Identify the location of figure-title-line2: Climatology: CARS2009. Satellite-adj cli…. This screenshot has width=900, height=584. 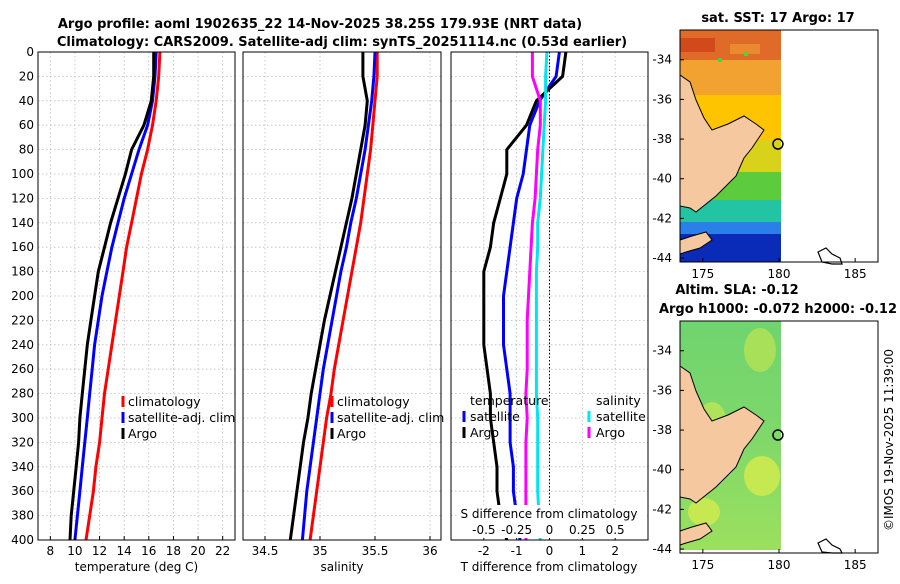
(342, 42).